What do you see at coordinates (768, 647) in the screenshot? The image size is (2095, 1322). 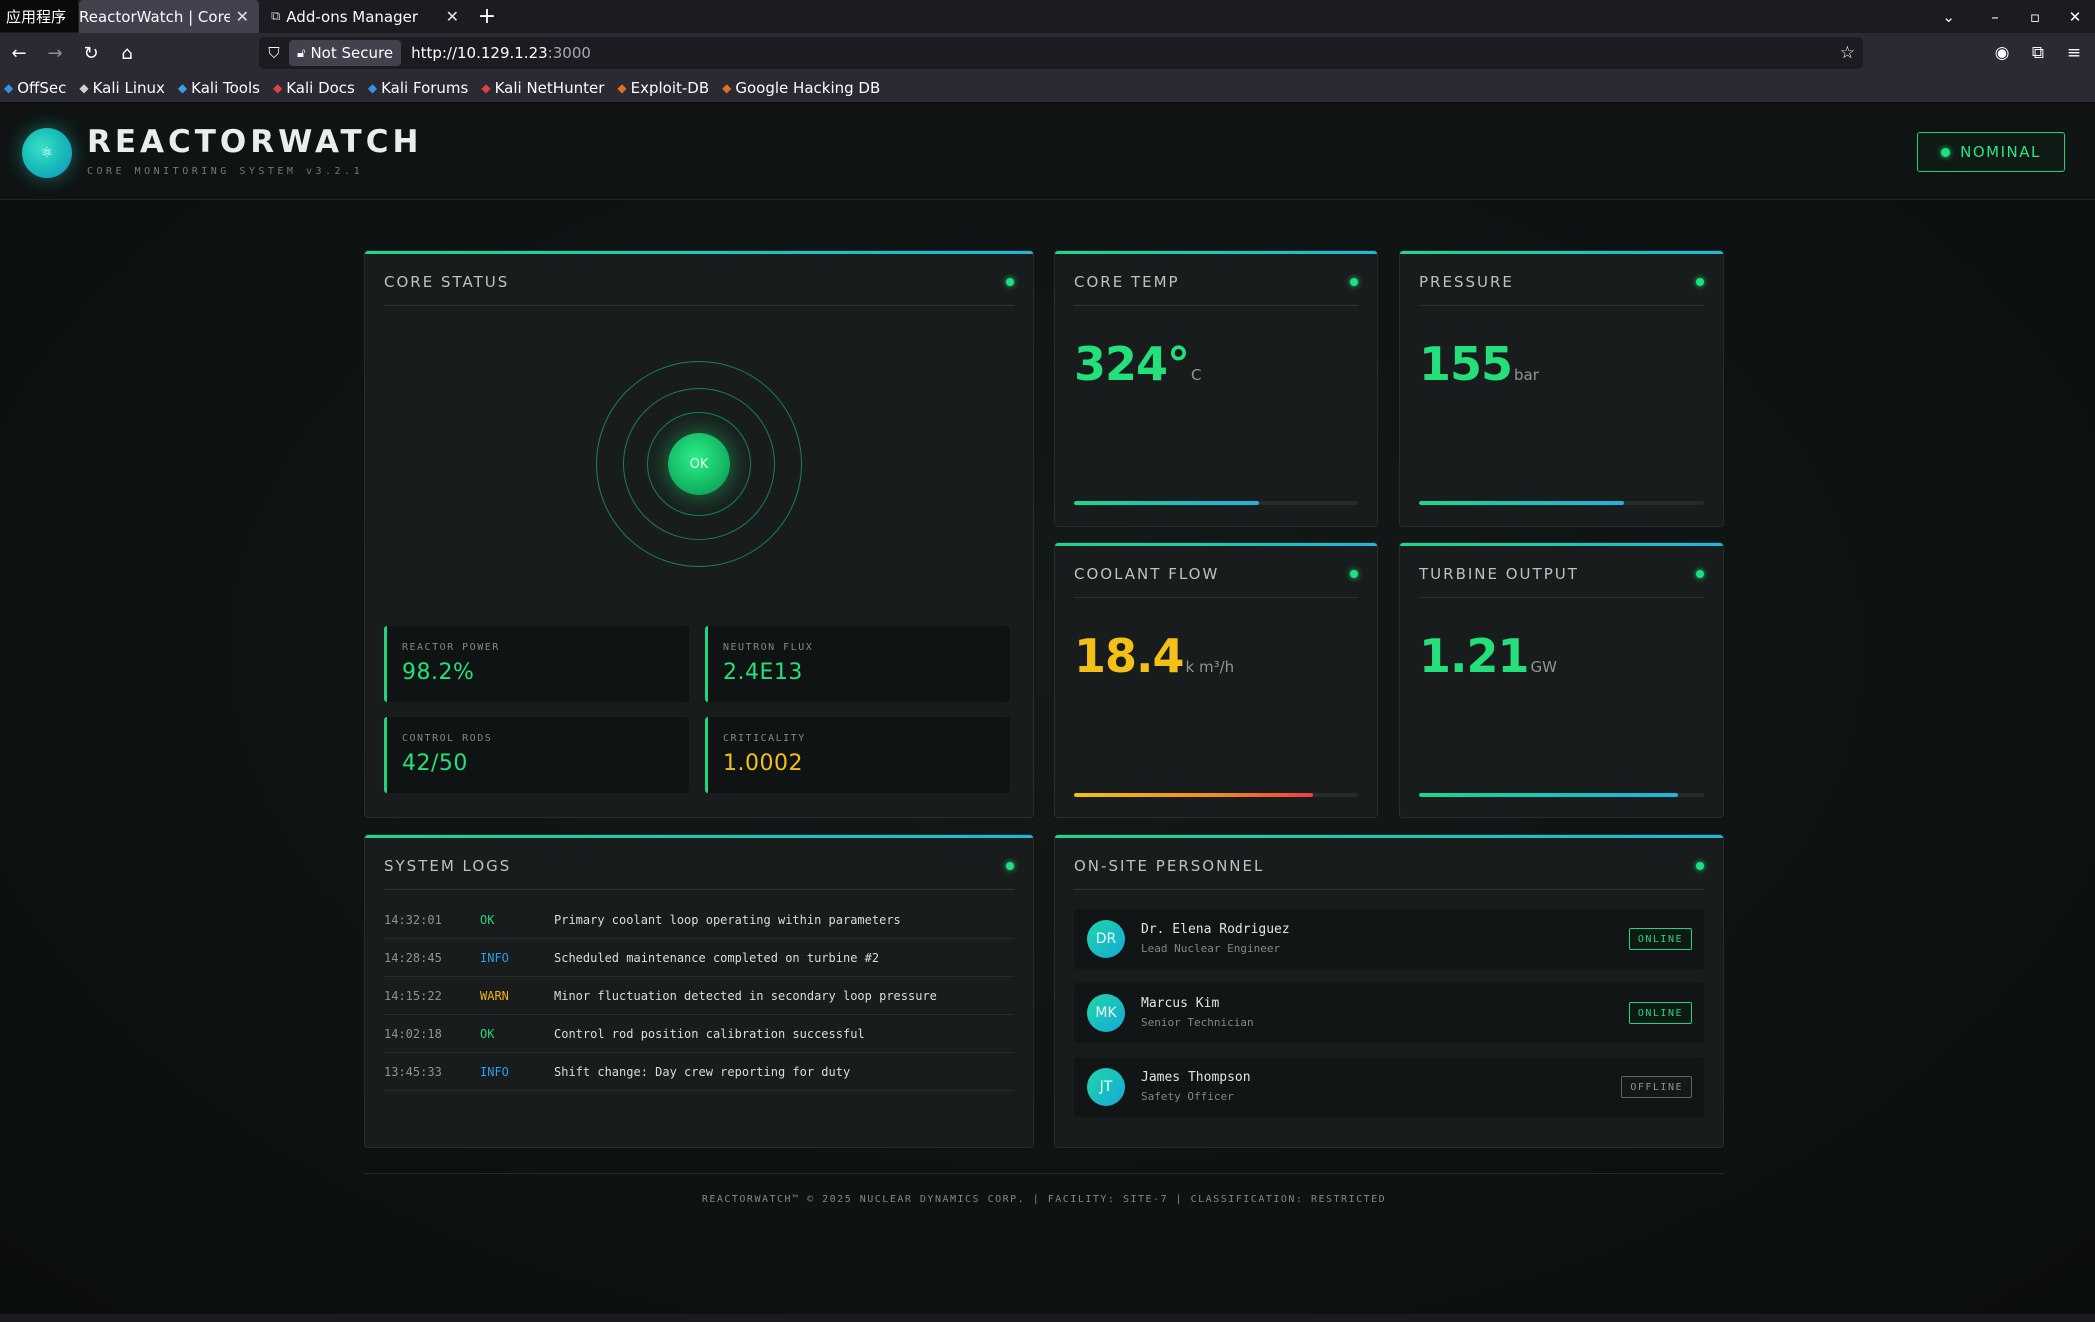 I see `metric-label: NEUTRON FLUX` at bounding box center [768, 647].